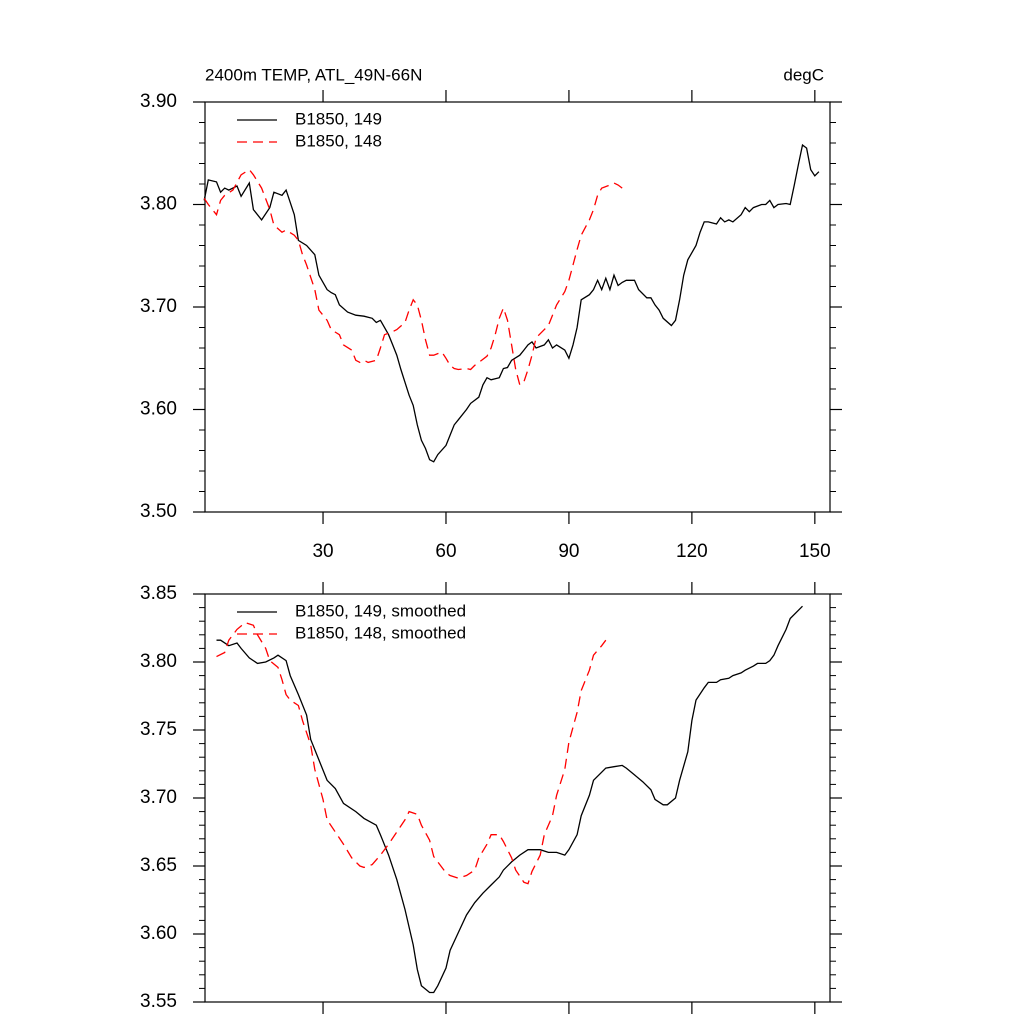 Image resolution: width=1024 pixels, height=1029 pixels. What do you see at coordinates (803, 74) in the screenshot?
I see `units-label: degC` at bounding box center [803, 74].